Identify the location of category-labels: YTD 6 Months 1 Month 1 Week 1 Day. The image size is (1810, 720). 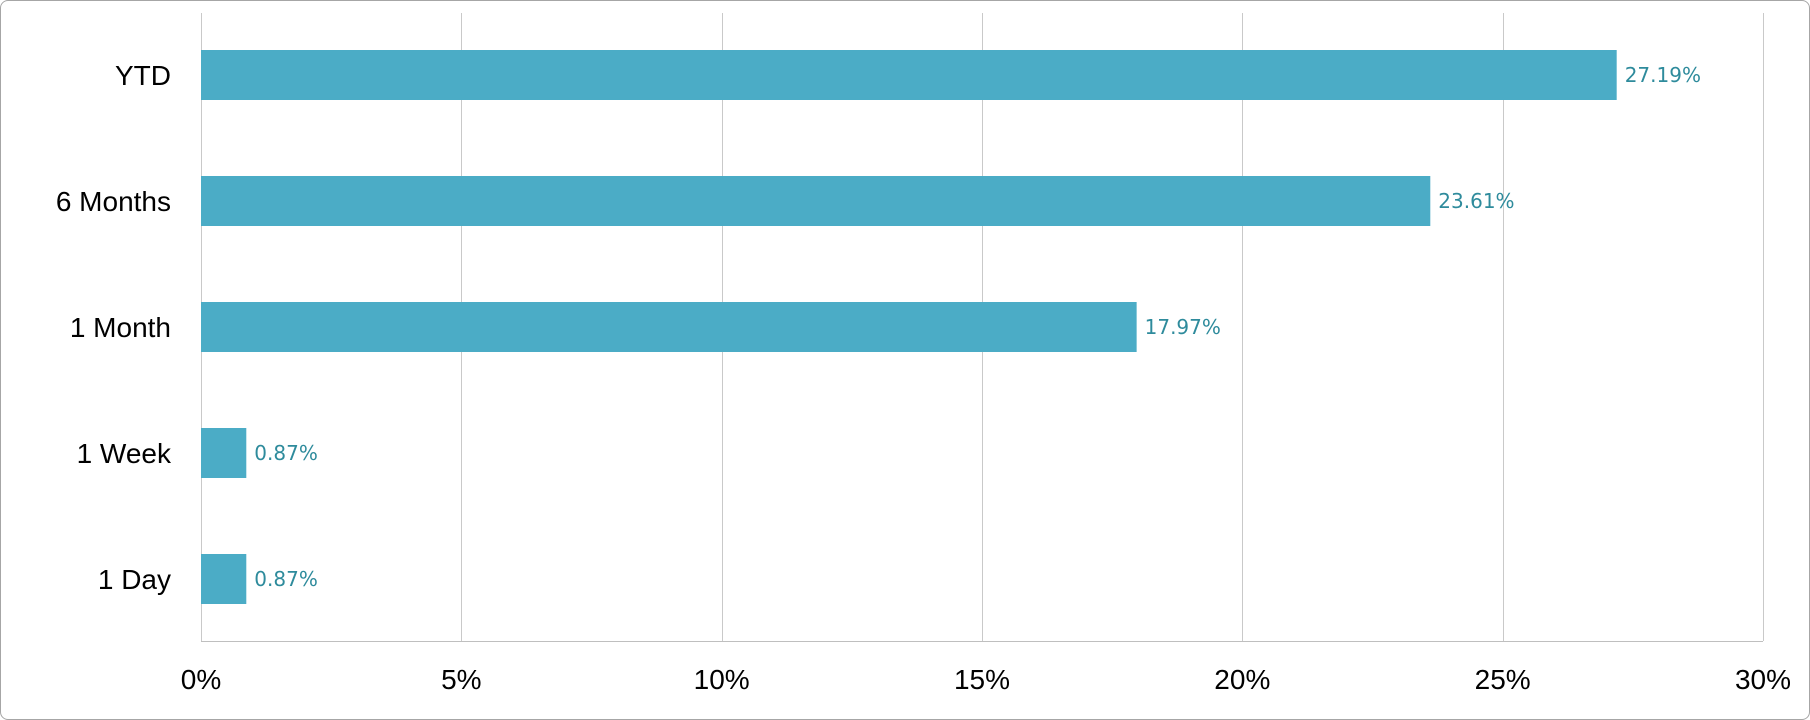
(114, 327).